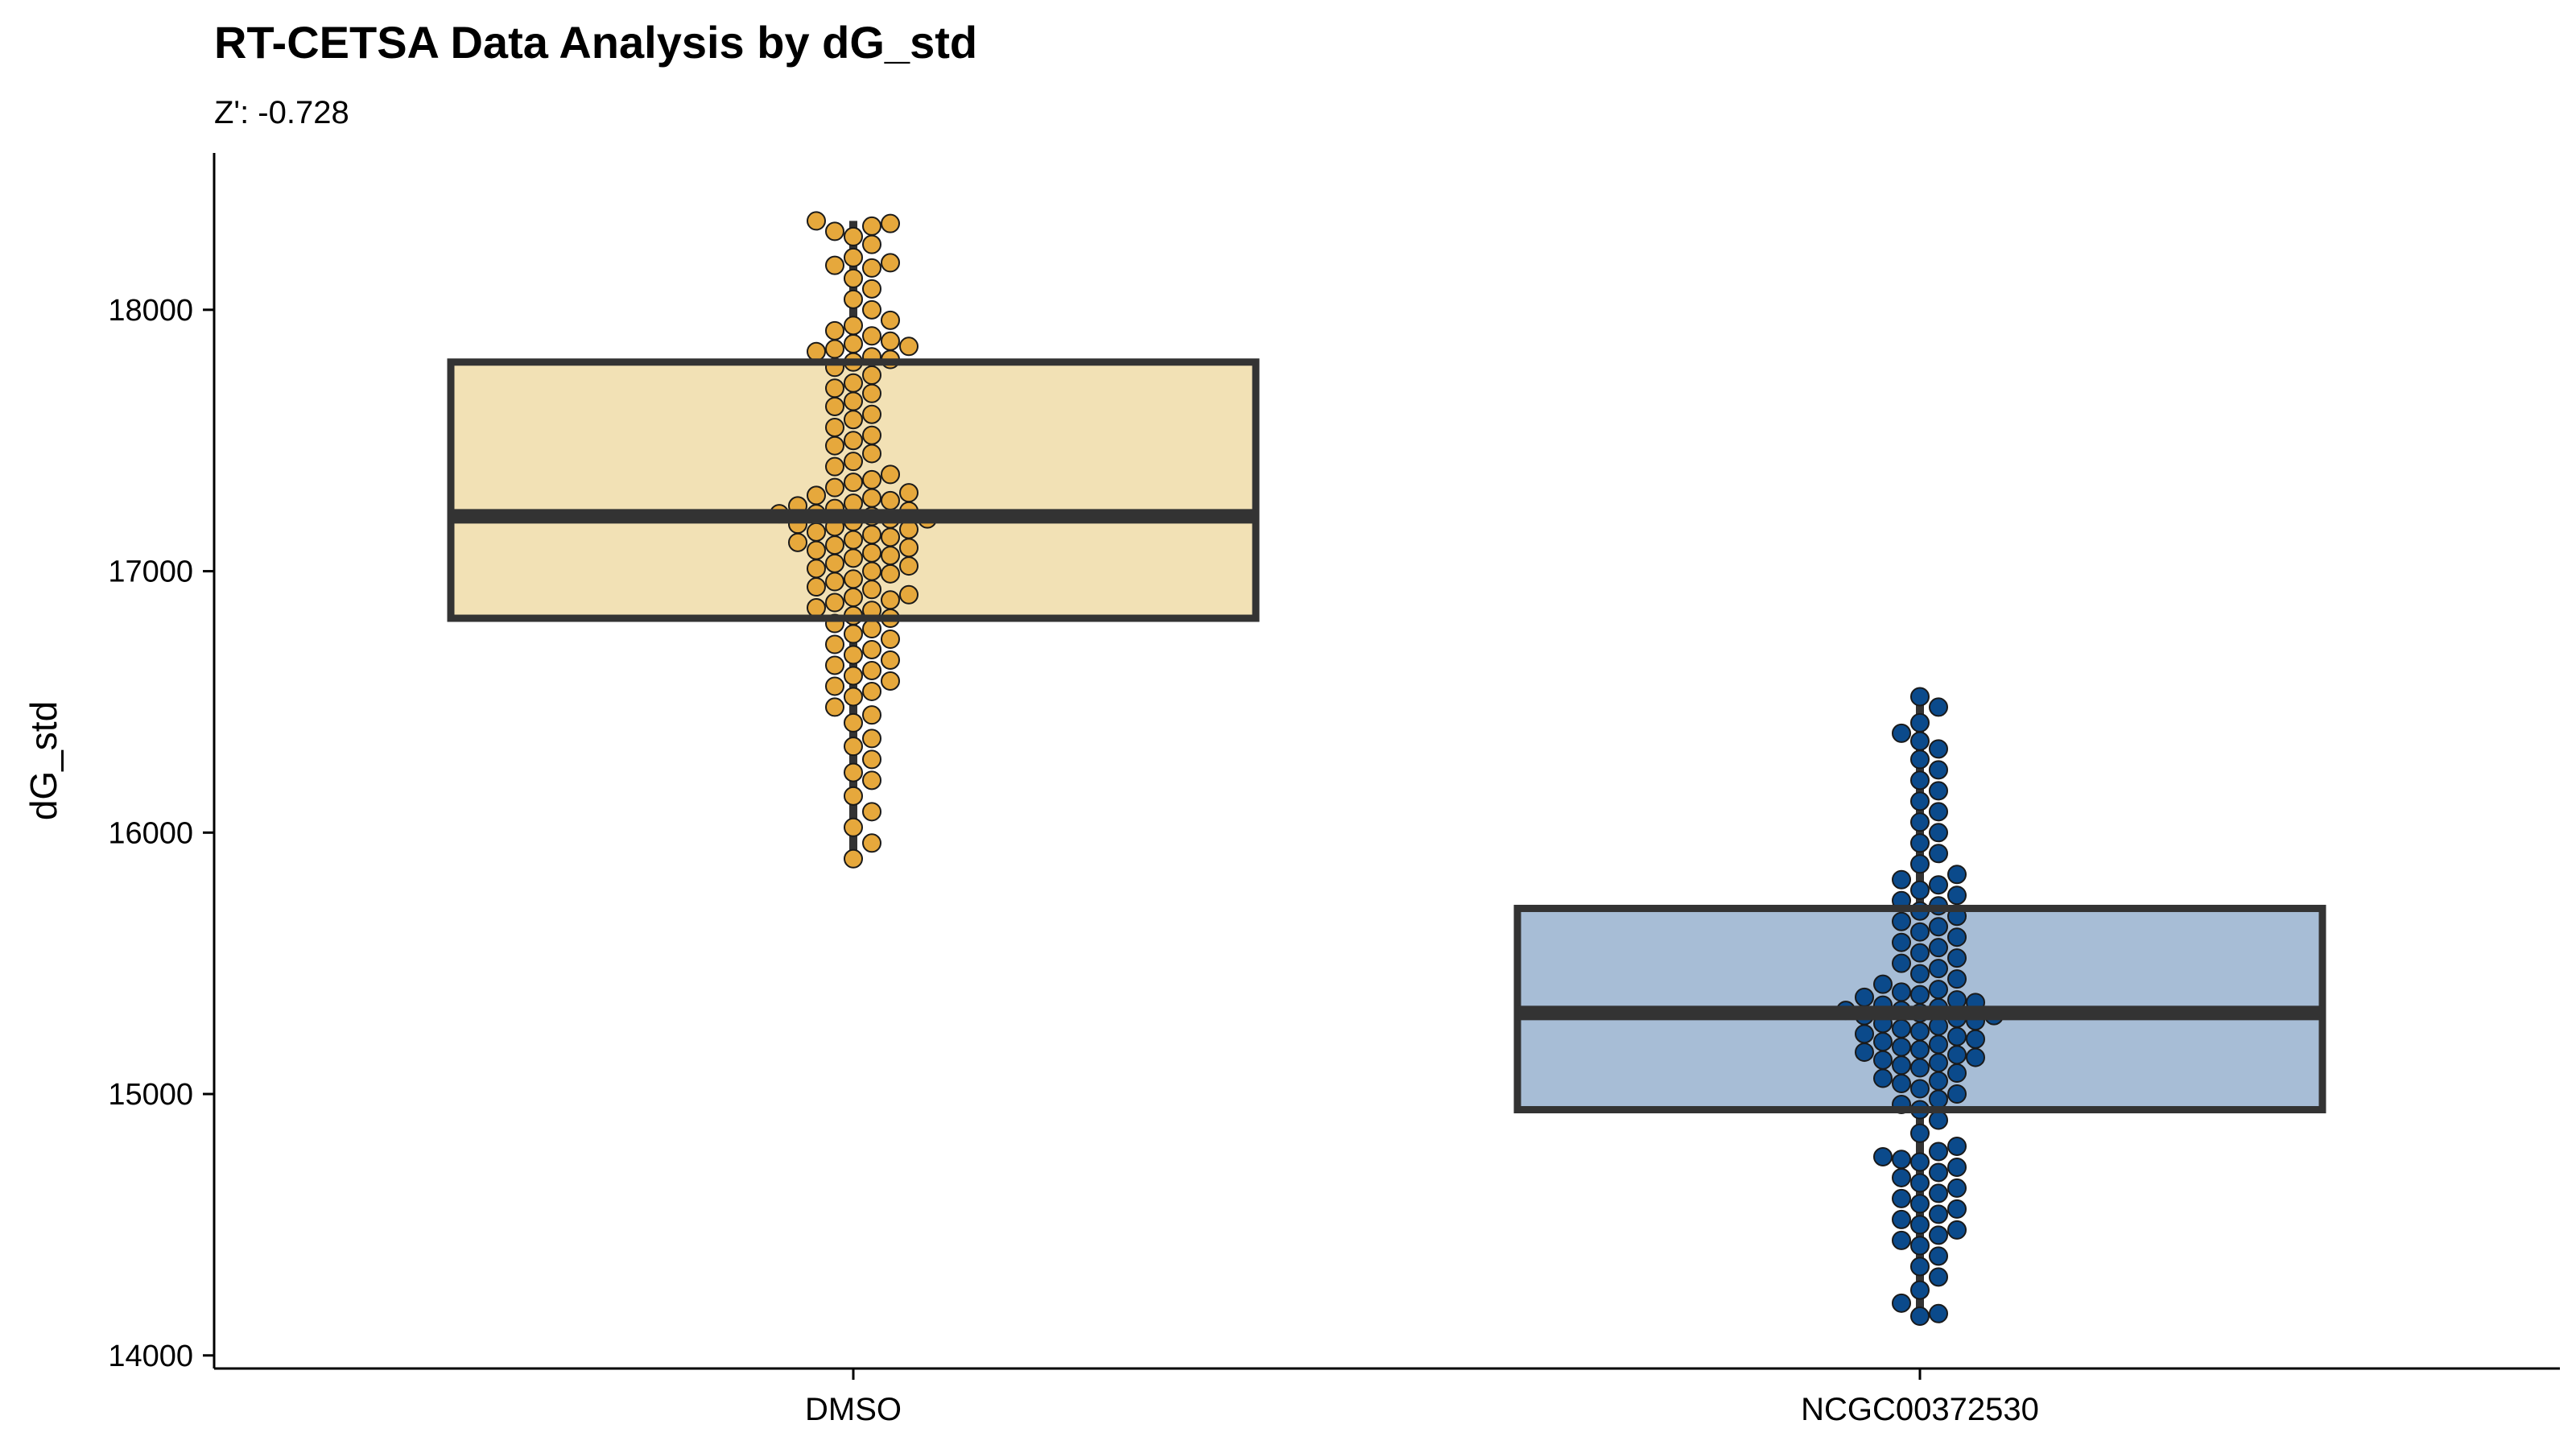  Describe the element at coordinates (853, 1409) in the screenshot. I see `x-tick-label: DMSO` at that location.